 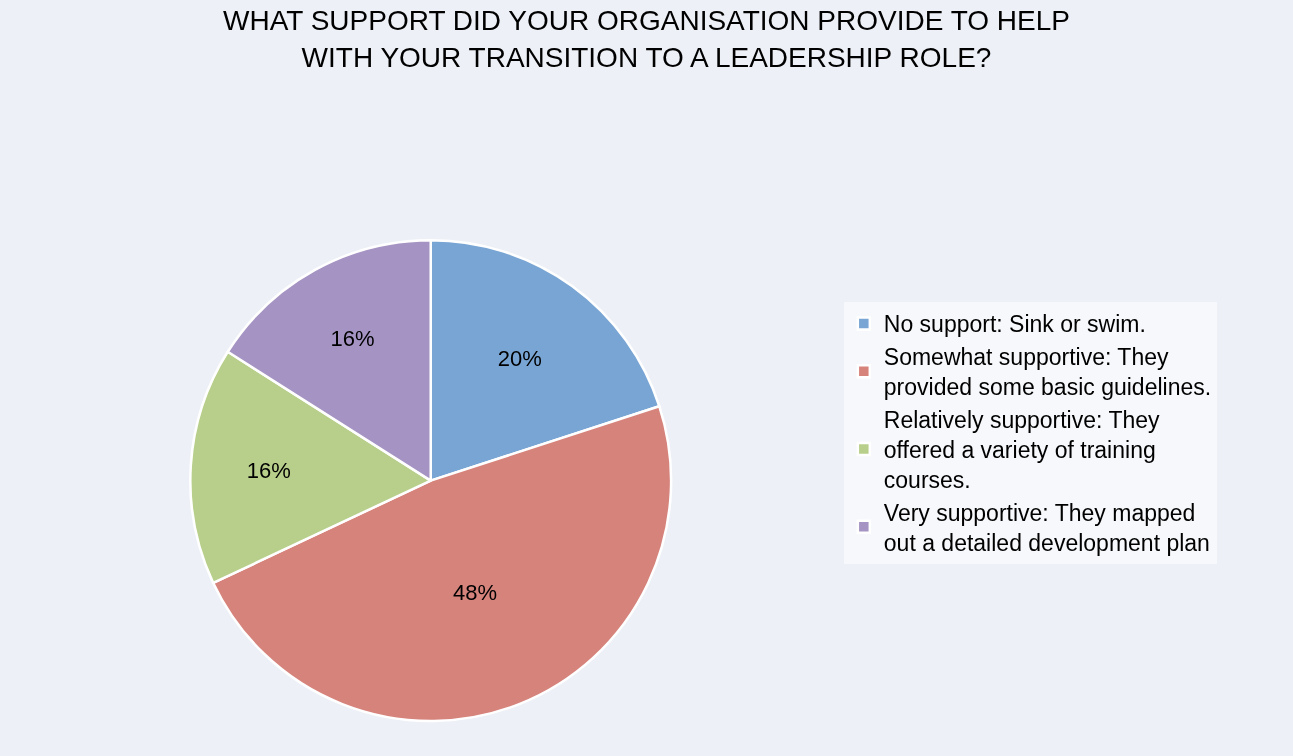 What do you see at coordinates (1014, 324) in the screenshot?
I see `legend-label: No support: Sink or swim.` at bounding box center [1014, 324].